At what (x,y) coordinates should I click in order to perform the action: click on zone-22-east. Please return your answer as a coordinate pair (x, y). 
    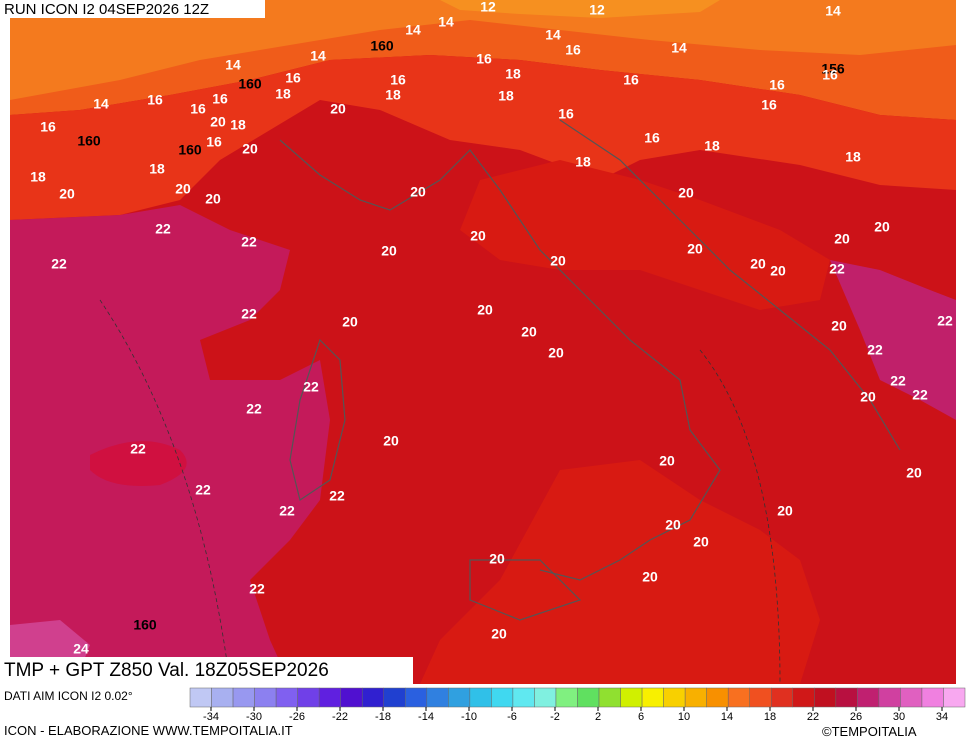
    Looking at the image, I should click on (893, 340).